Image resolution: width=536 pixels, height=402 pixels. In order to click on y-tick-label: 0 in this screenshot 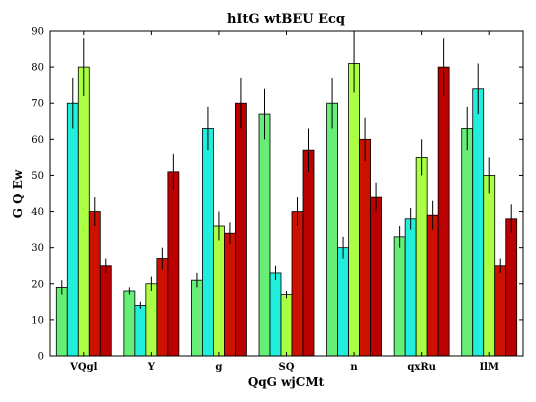, I will do `click(41, 357)`.